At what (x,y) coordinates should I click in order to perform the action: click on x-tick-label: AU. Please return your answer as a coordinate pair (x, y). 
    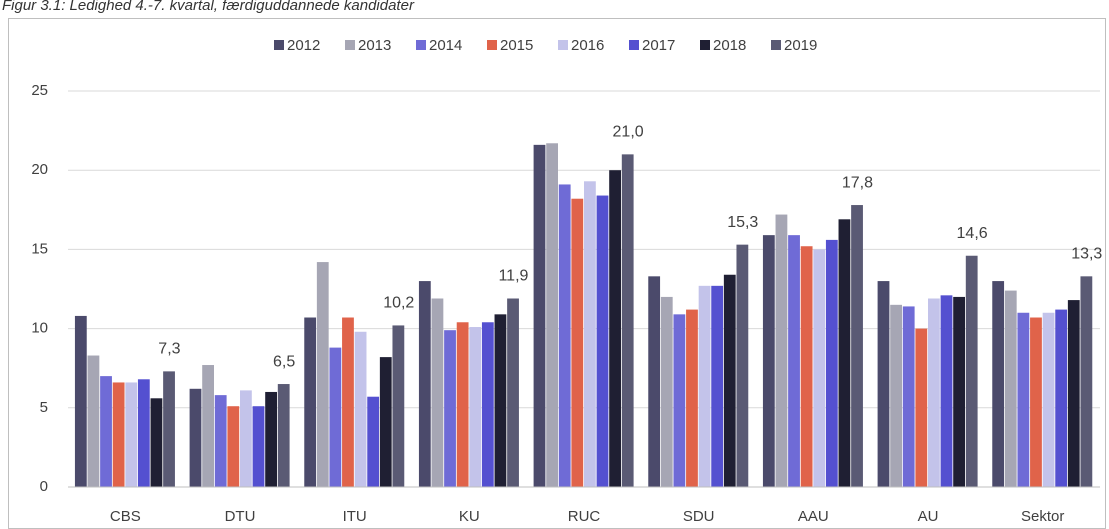
    Looking at the image, I should click on (928, 516).